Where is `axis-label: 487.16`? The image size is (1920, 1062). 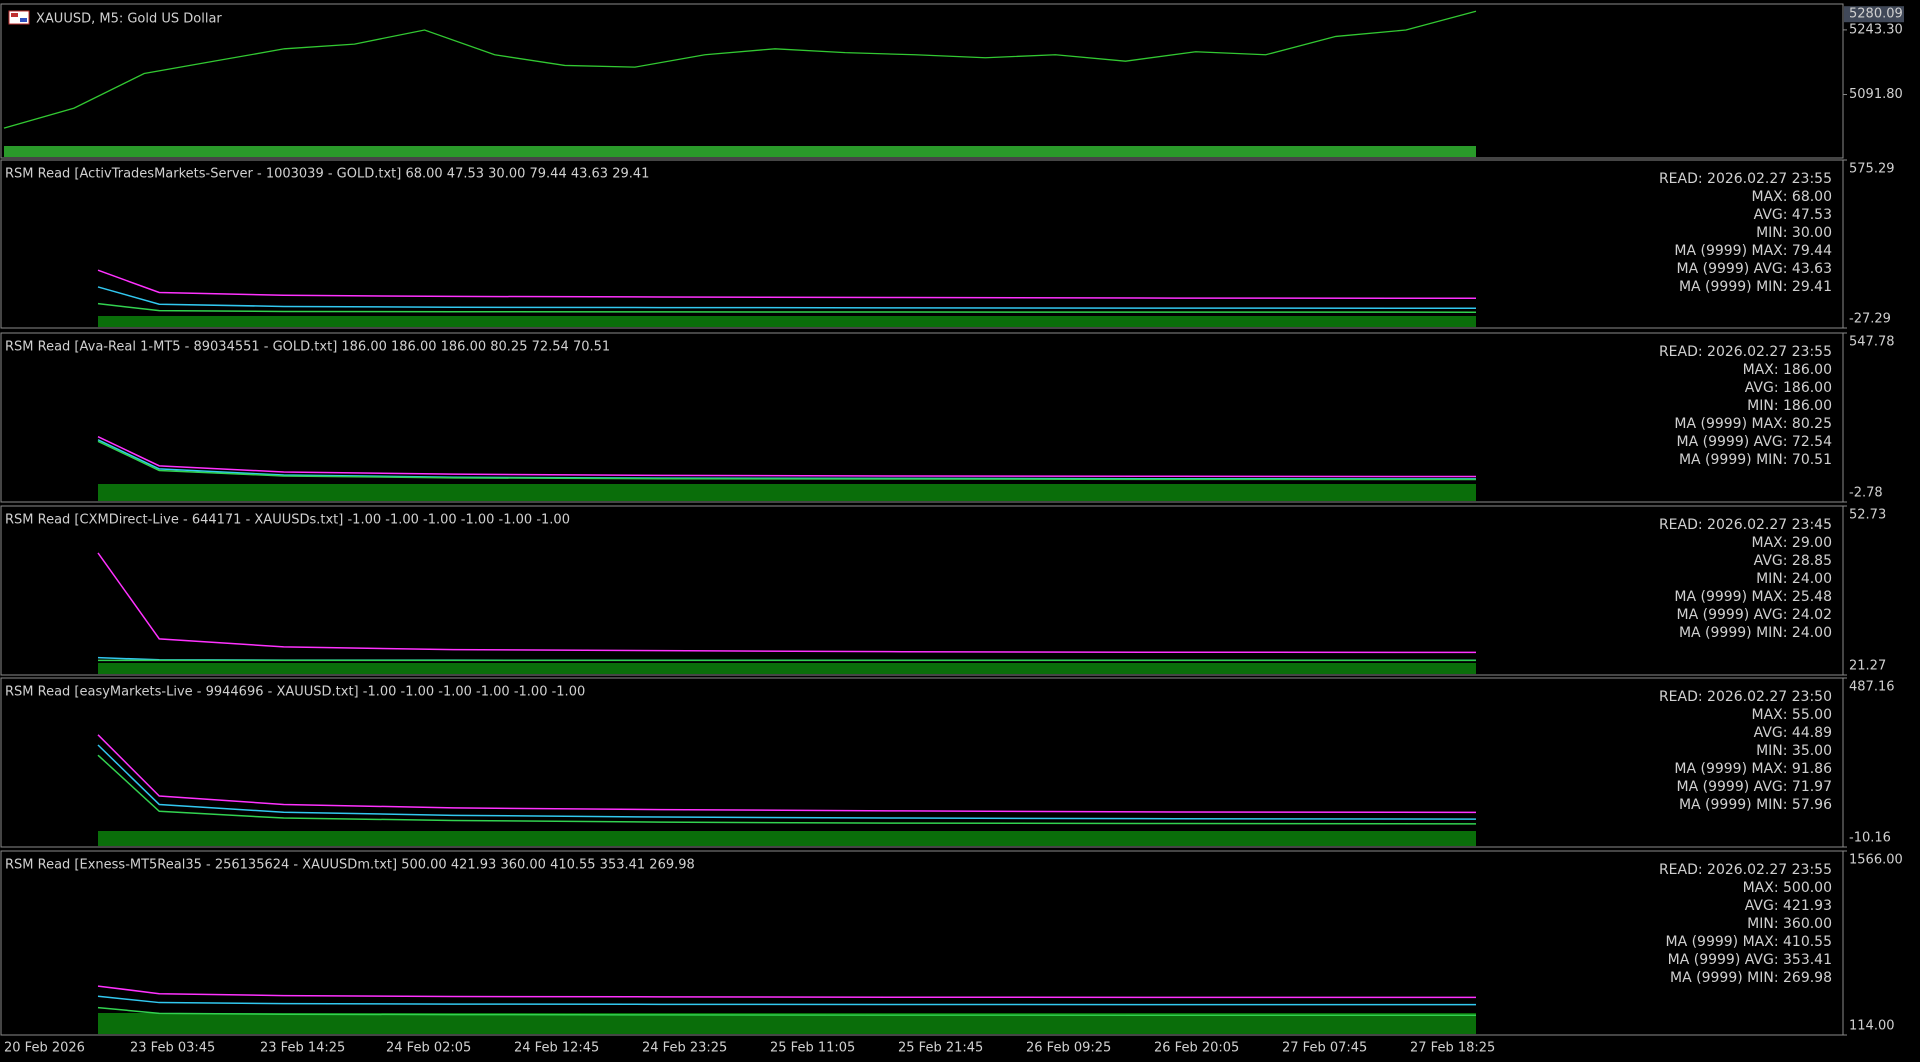 axis-label: 487.16 is located at coordinates (1872, 687).